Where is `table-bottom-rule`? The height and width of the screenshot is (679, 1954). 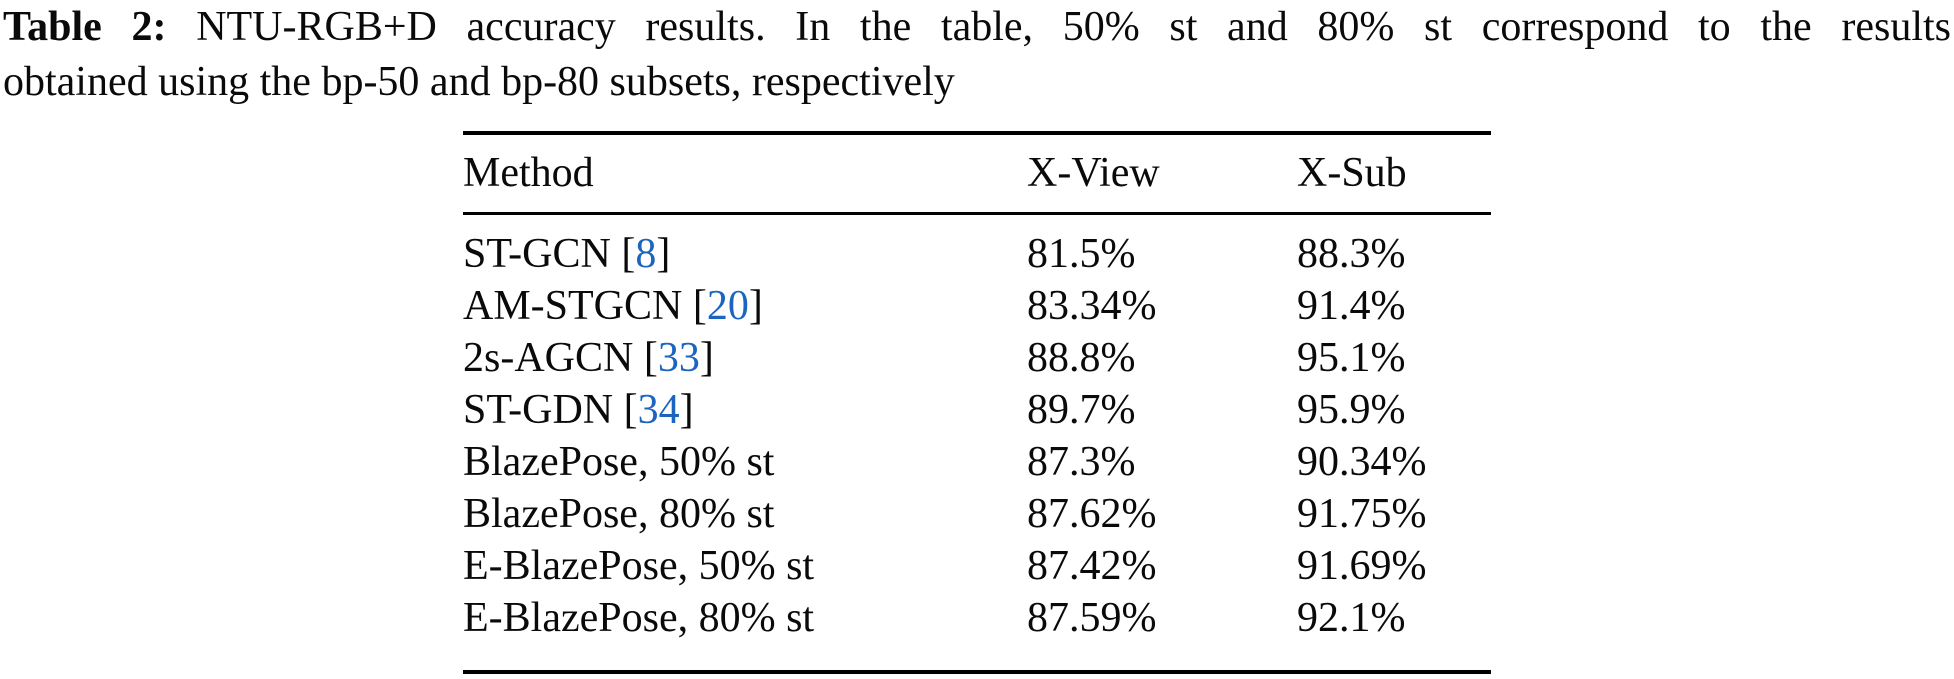 table-bottom-rule is located at coordinates (977, 672).